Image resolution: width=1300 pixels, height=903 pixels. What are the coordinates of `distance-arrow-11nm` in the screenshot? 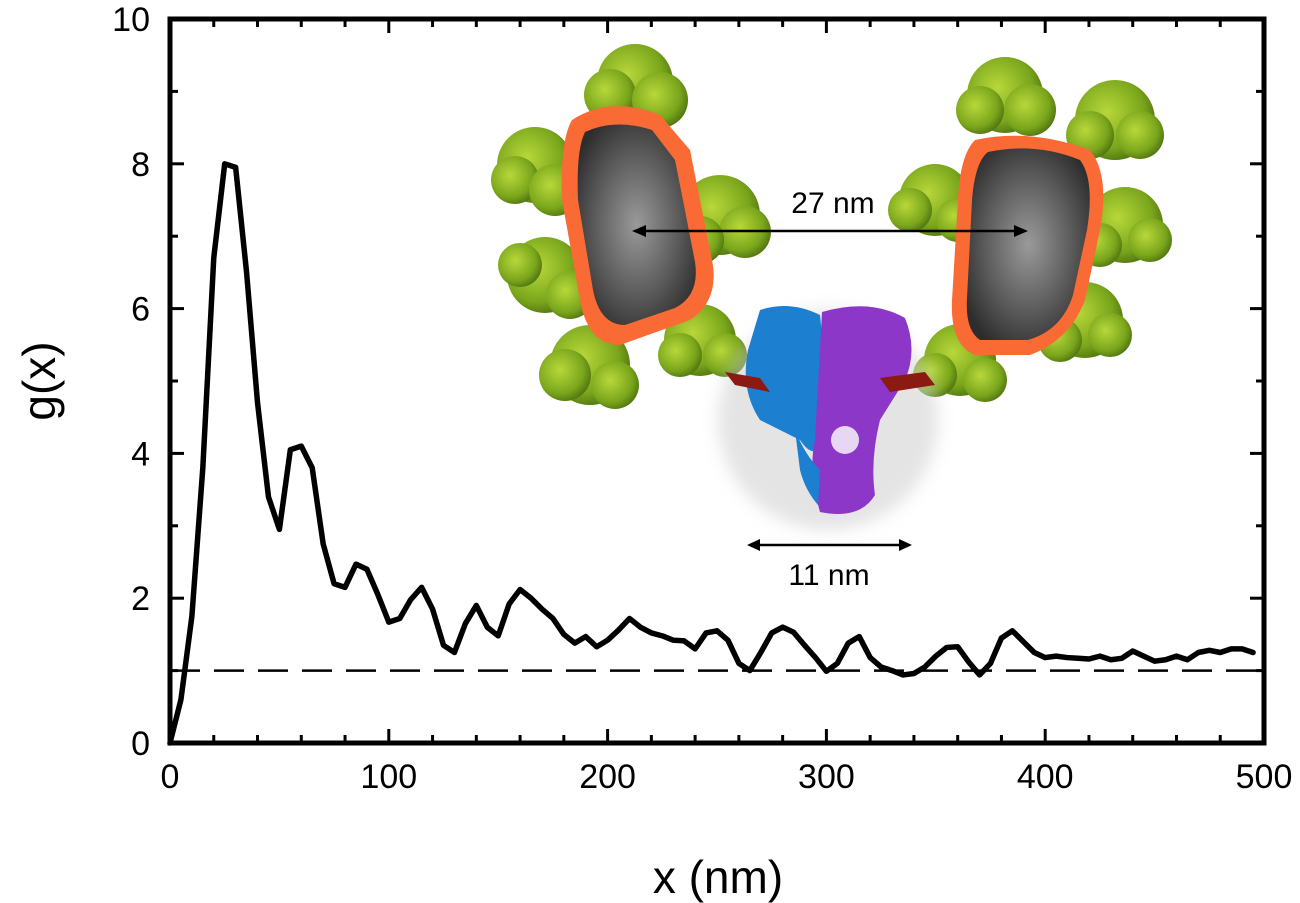 It's located at (829, 545).